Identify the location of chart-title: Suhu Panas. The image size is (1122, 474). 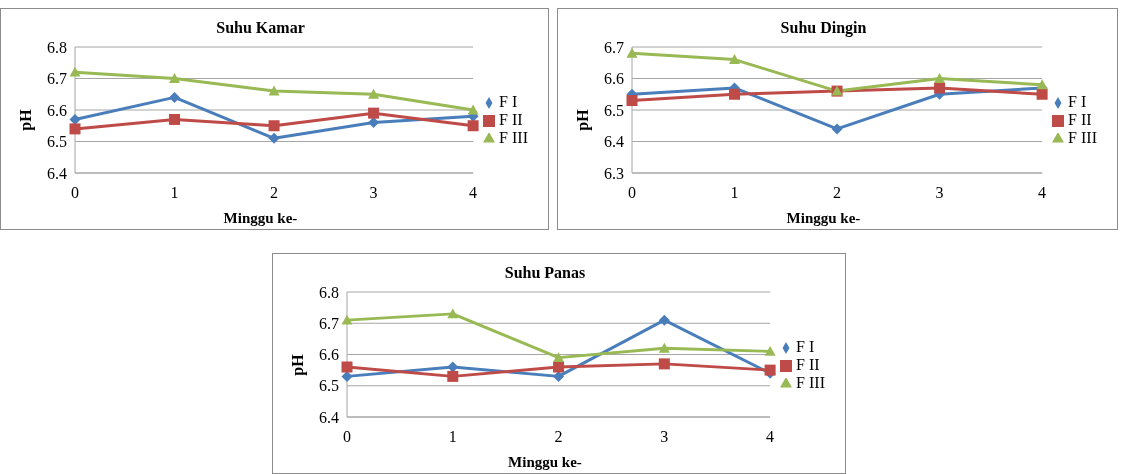
(545, 273).